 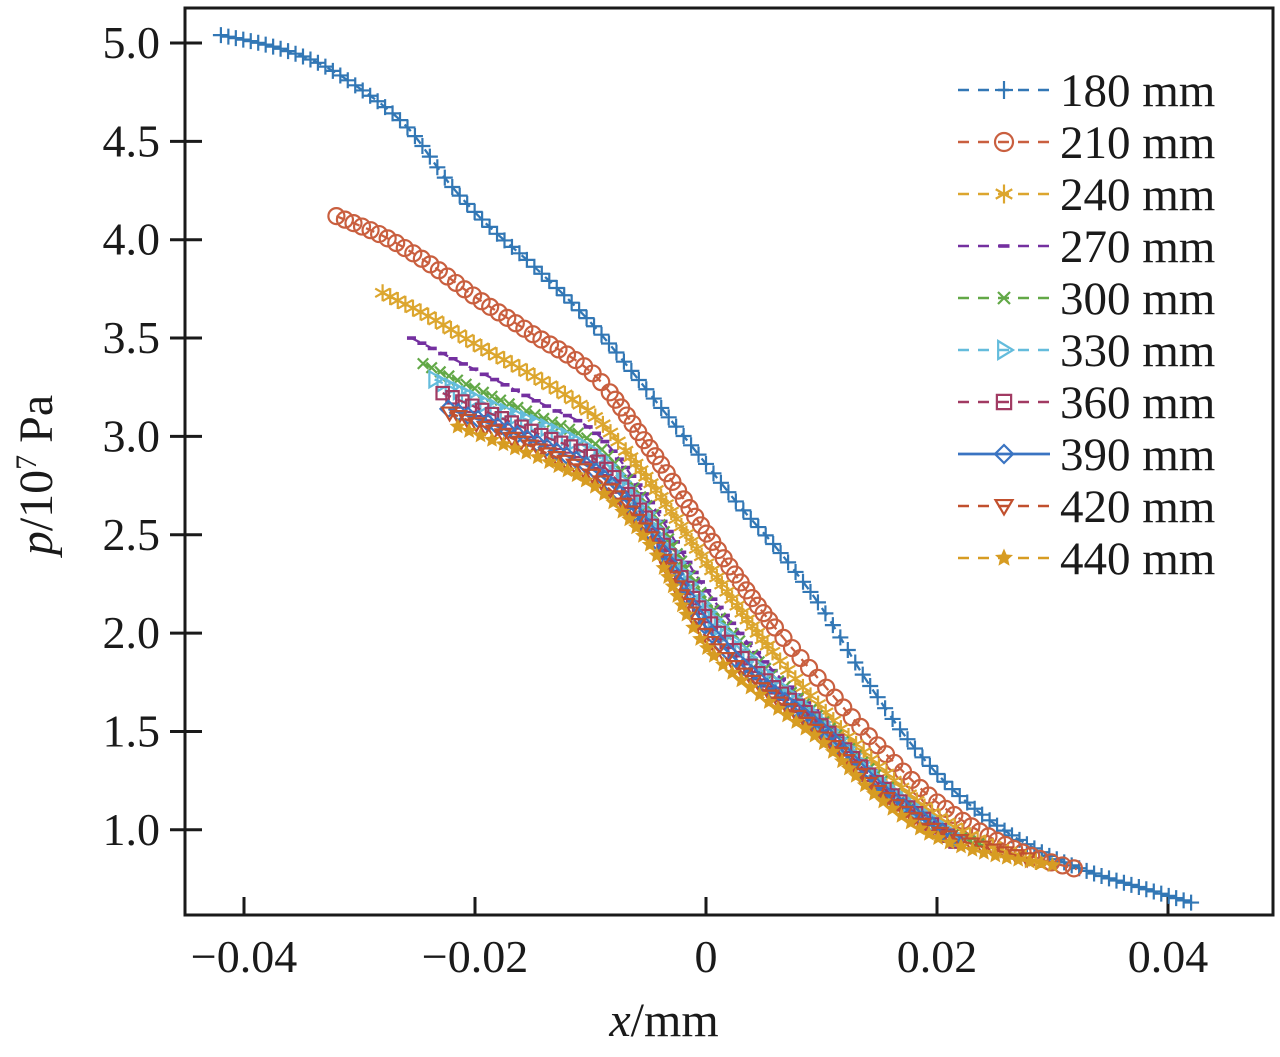 I want to click on legend-label: 210 mm, so click(x=1137, y=143).